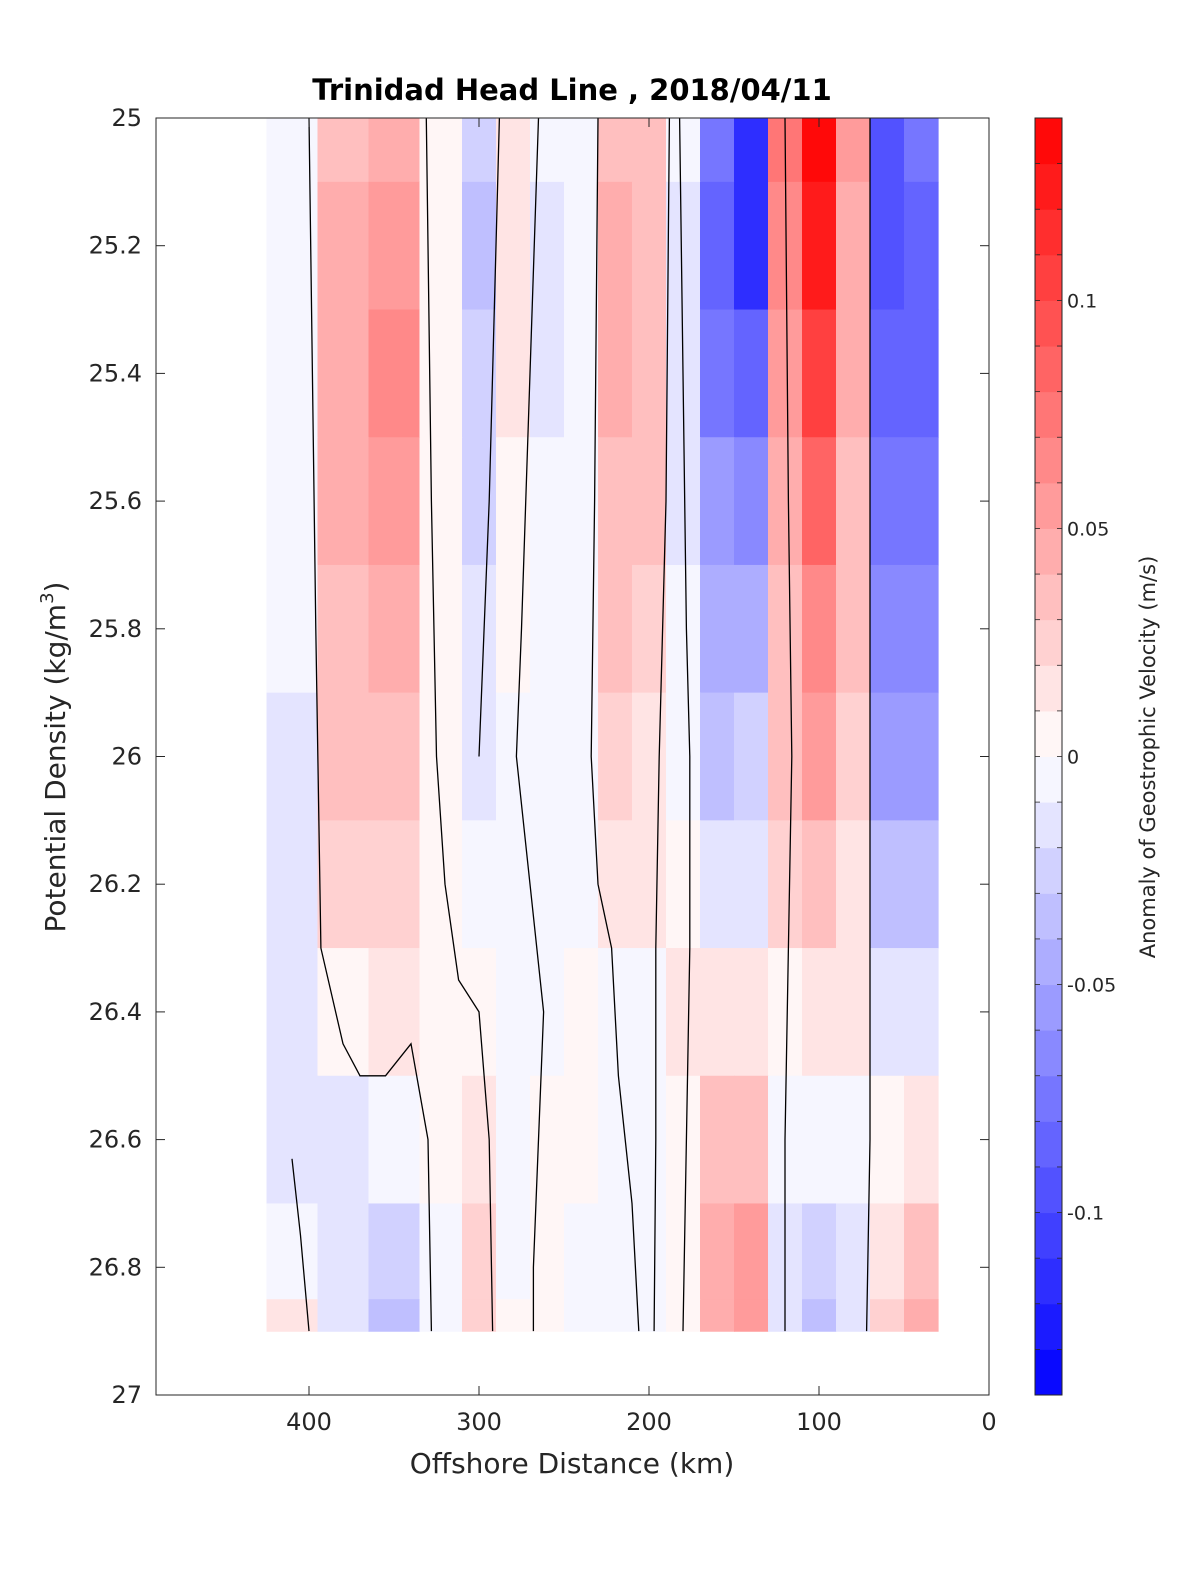 The height and width of the screenshot is (1575, 1200). What do you see at coordinates (126, 118) in the screenshot?
I see `y-tick-label: 25` at bounding box center [126, 118].